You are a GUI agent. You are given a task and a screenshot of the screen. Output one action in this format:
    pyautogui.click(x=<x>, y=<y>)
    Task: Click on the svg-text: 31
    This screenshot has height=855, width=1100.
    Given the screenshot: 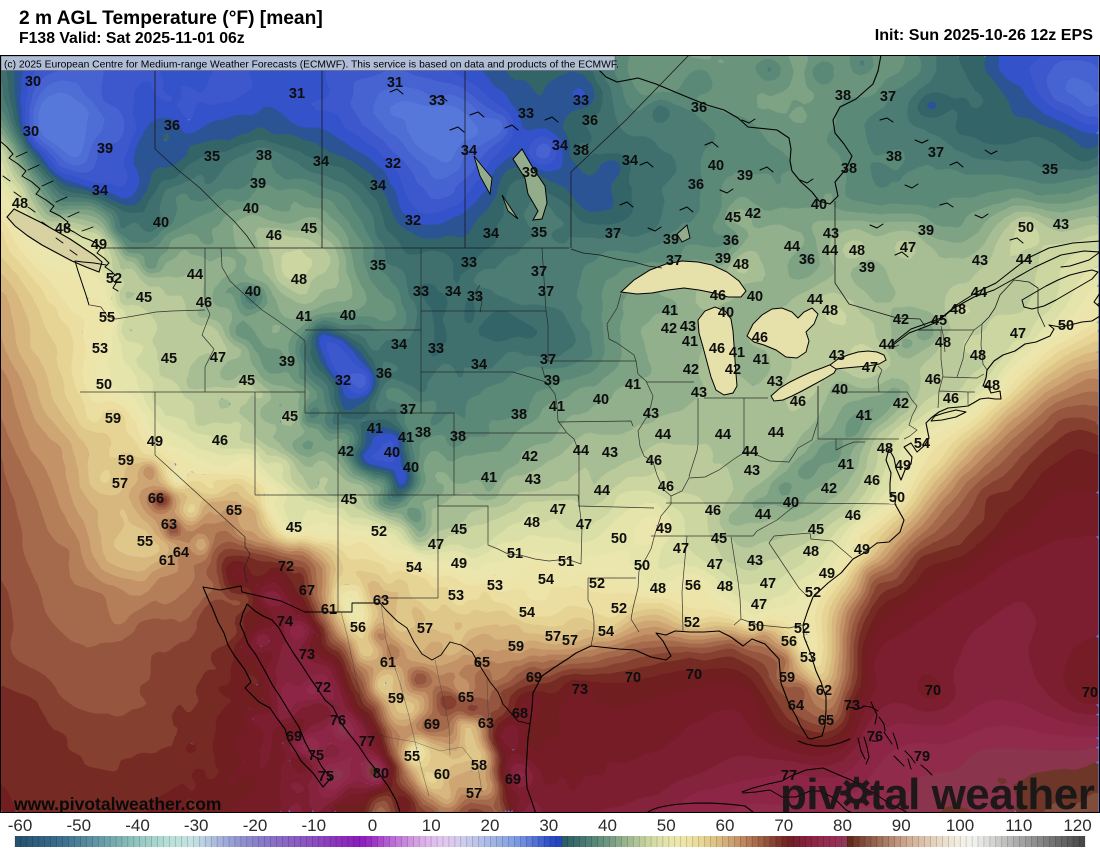 What is the action you would take?
    pyautogui.click(x=297, y=94)
    